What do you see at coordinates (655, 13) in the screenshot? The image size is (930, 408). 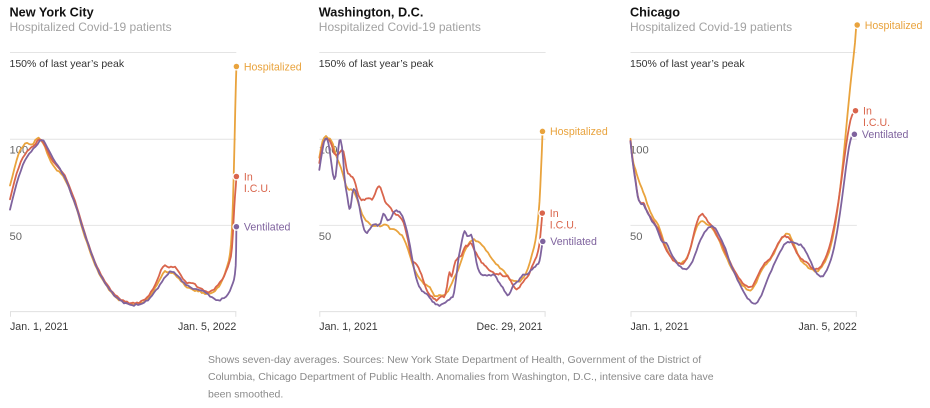 I see `svg-text: Chicago` at bounding box center [655, 13].